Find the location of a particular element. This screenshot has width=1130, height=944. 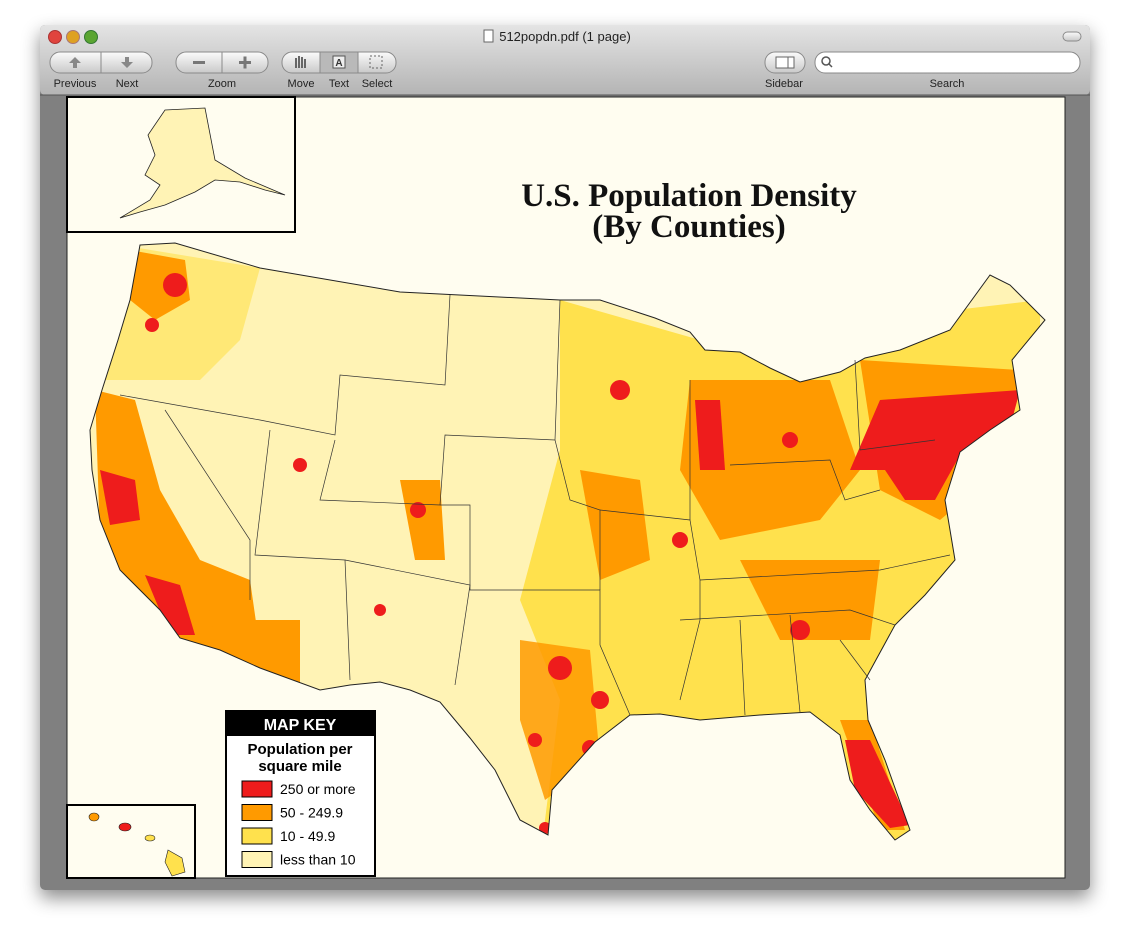

previous-label: Previous is located at coordinates (75, 84).